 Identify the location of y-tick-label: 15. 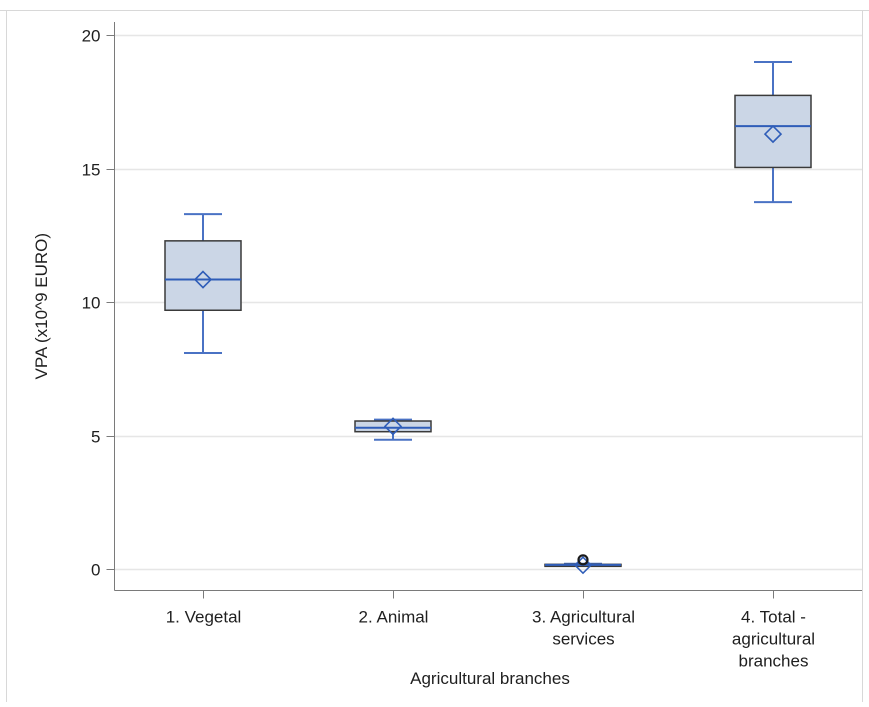
(91, 170).